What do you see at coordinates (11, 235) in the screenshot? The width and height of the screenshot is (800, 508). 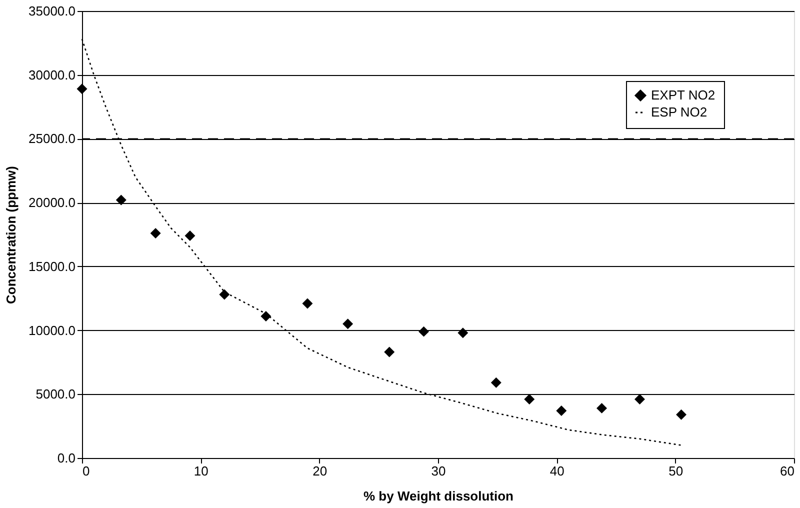 I see `y-axis-title: Concentration (ppmw)` at bounding box center [11, 235].